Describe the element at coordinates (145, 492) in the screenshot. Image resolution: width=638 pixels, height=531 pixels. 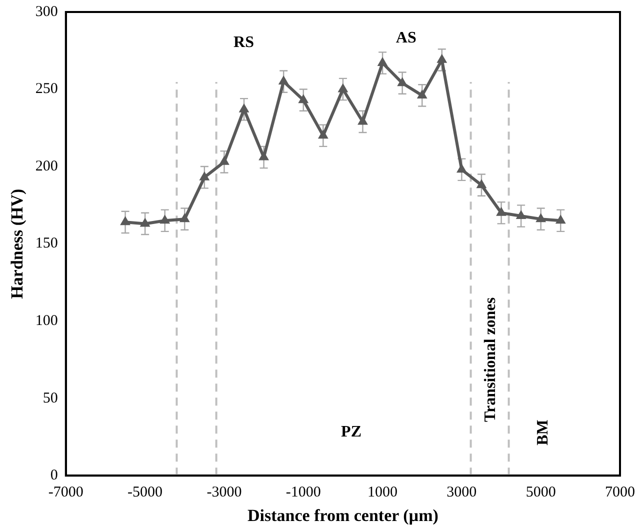
I see `x-tick-label: -5000` at that location.